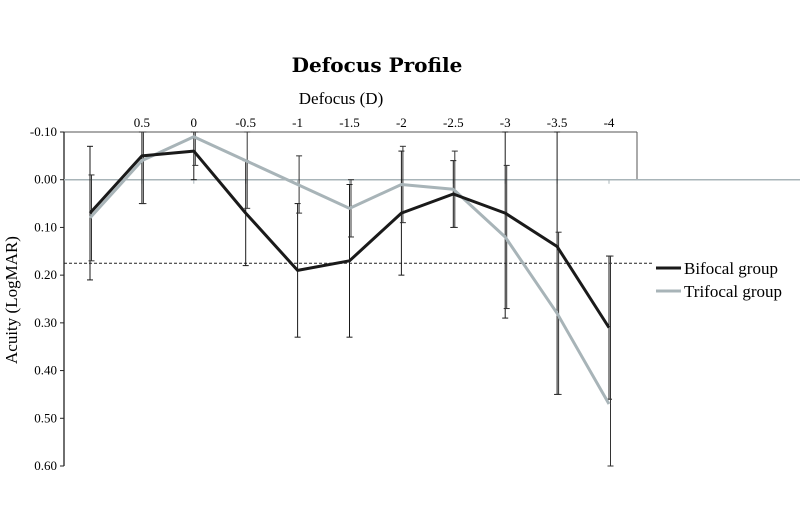 Image resolution: width=800 pixels, height=530 pixels. I want to click on x-tick-label: -3, so click(505, 122).